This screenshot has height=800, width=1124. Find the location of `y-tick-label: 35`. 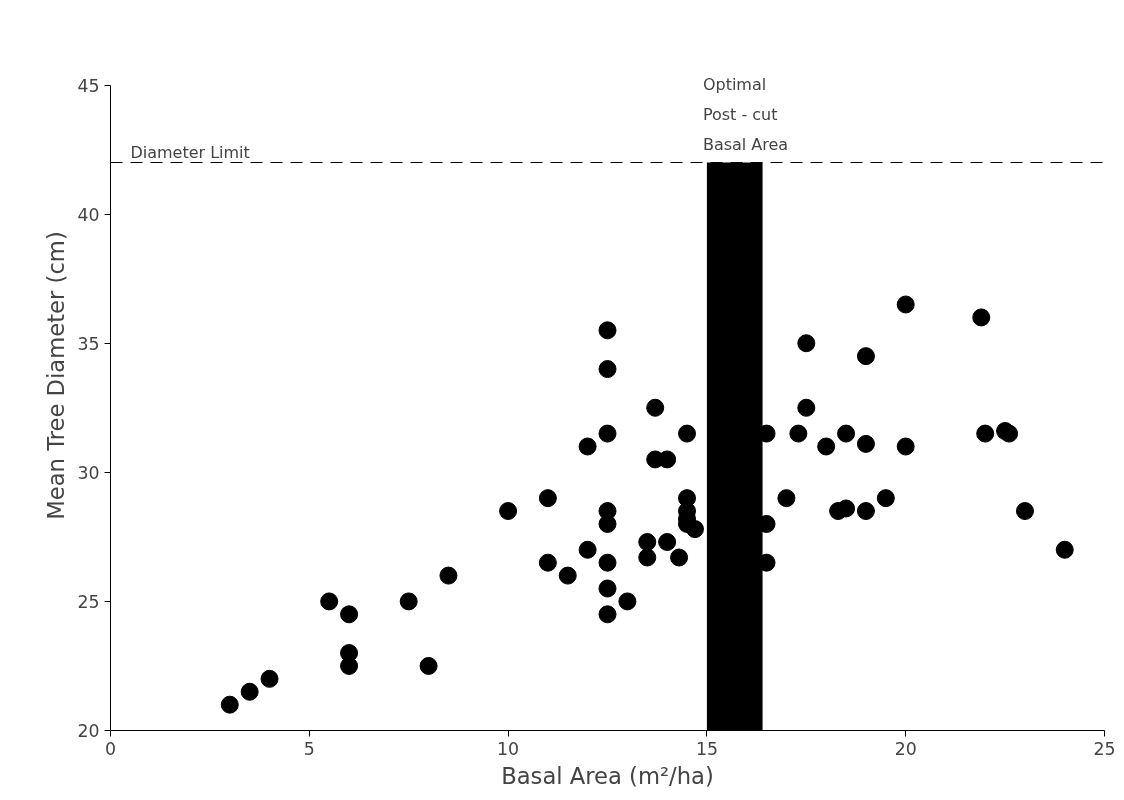

y-tick-label: 35 is located at coordinates (88, 343).